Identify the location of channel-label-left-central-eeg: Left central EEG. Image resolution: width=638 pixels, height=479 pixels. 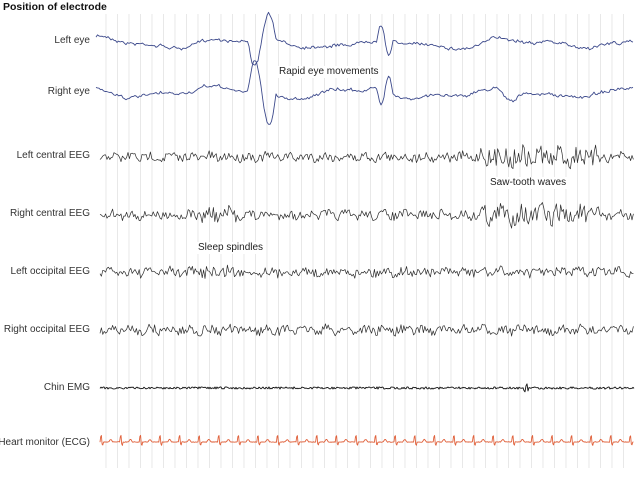
(53, 155).